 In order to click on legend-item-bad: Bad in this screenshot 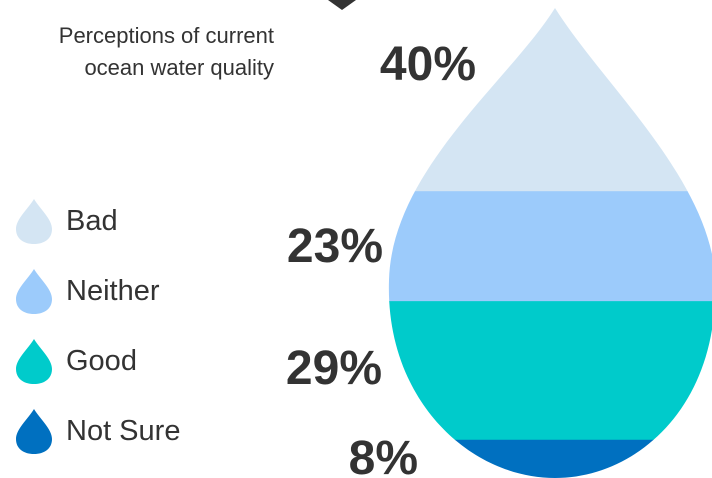, I will do `click(97, 221)`.